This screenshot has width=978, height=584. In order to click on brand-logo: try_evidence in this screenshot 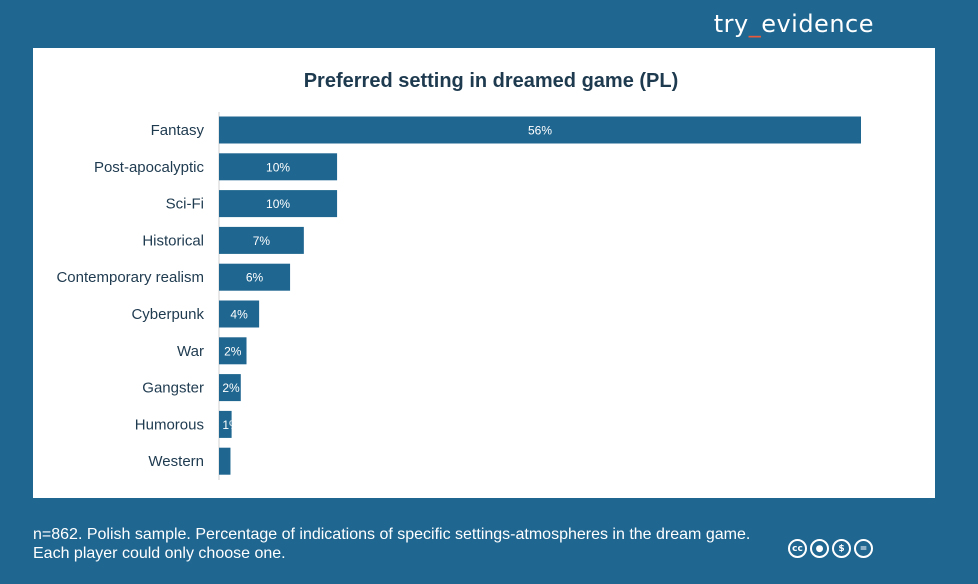, I will do `click(793, 24)`.